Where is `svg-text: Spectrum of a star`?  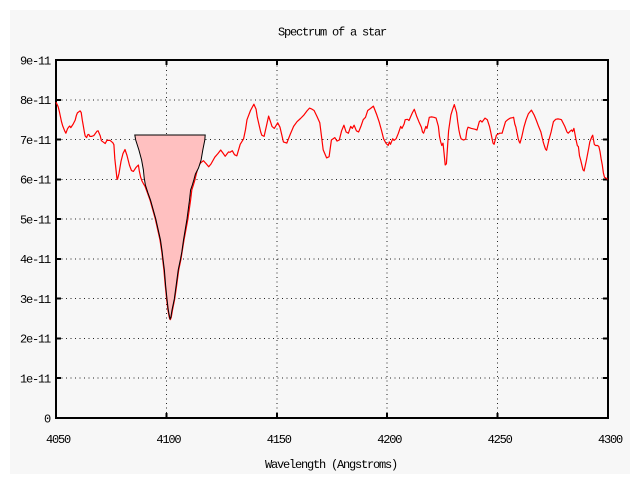 svg-text: Spectrum of a star is located at coordinates (332, 33).